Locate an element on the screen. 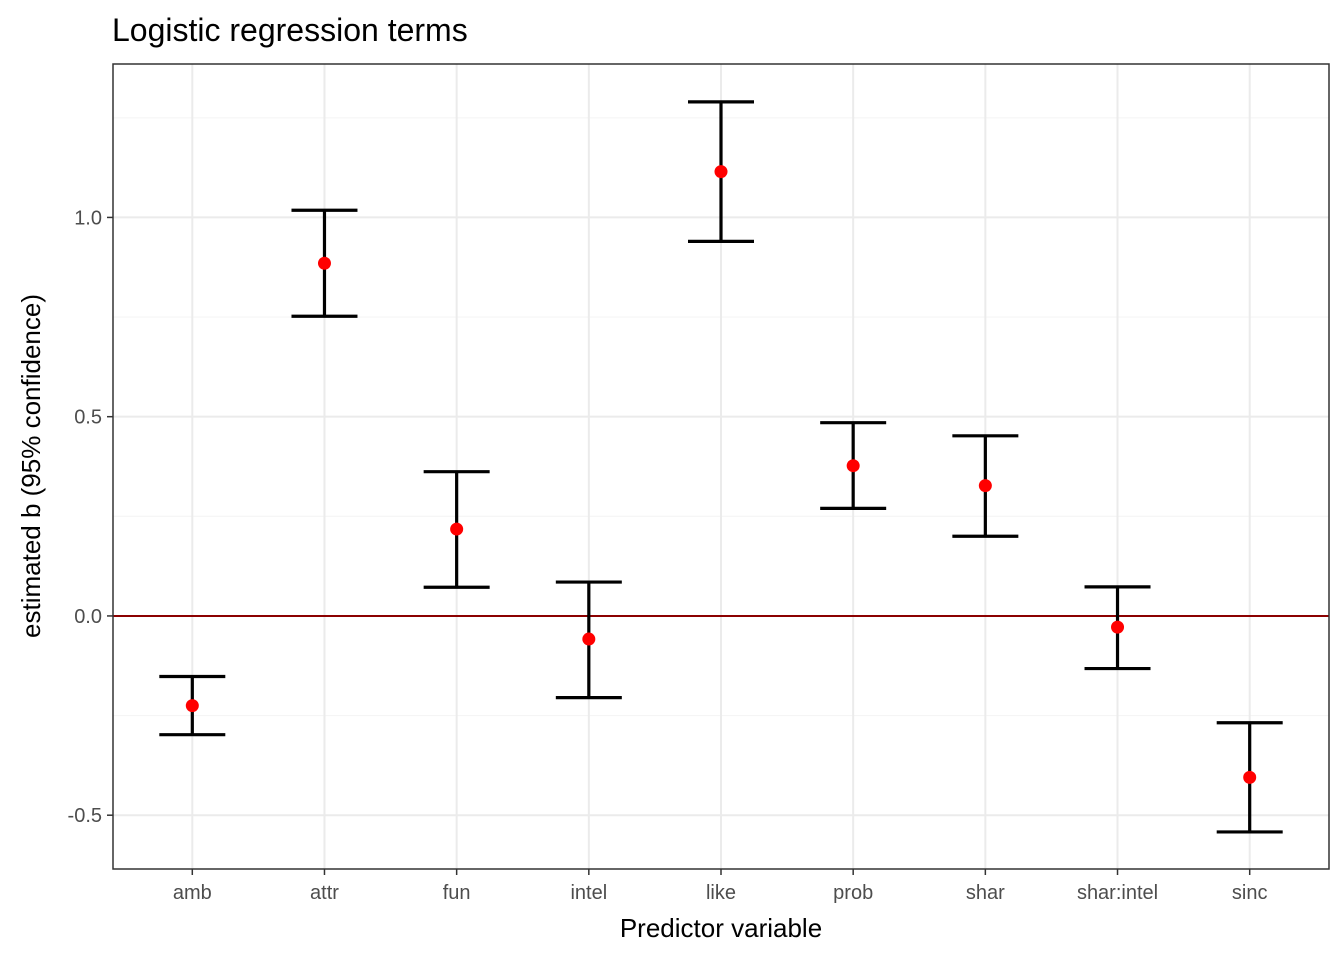 The image size is (1344, 960). errorbar-shar is located at coordinates (985, 486).